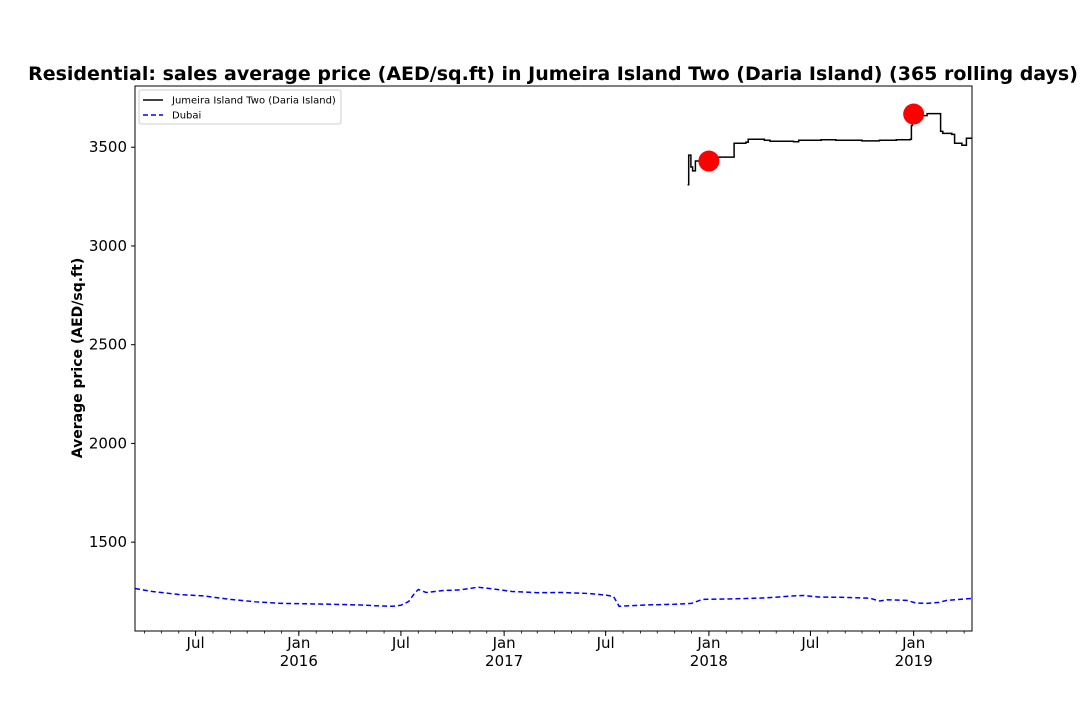  What do you see at coordinates (108, 542) in the screenshot?
I see `y-tick-label-0: 1500` at bounding box center [108, 542].